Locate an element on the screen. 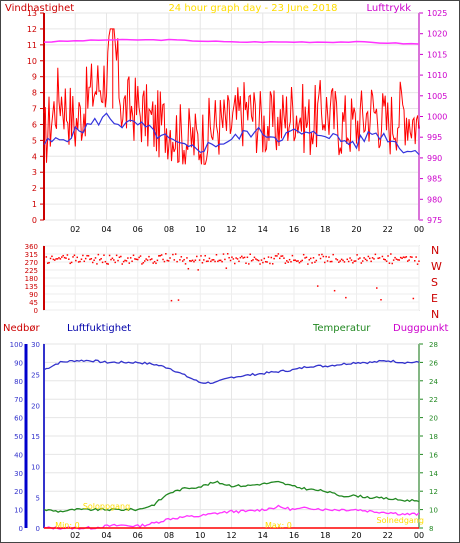 This screenshot has height=543, width=460. humidity-tick-label: 40 is located at coordinates (18, 455).